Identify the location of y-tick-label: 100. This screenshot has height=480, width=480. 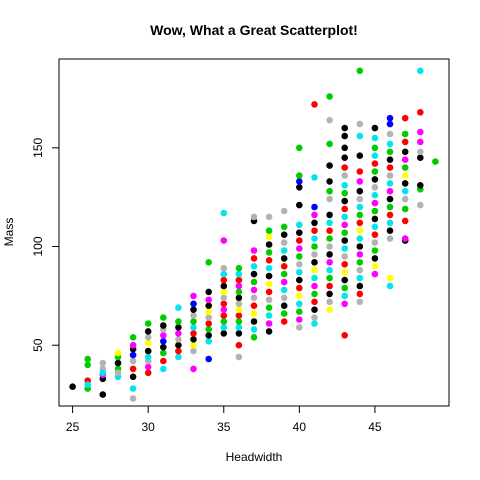
(38, 246).